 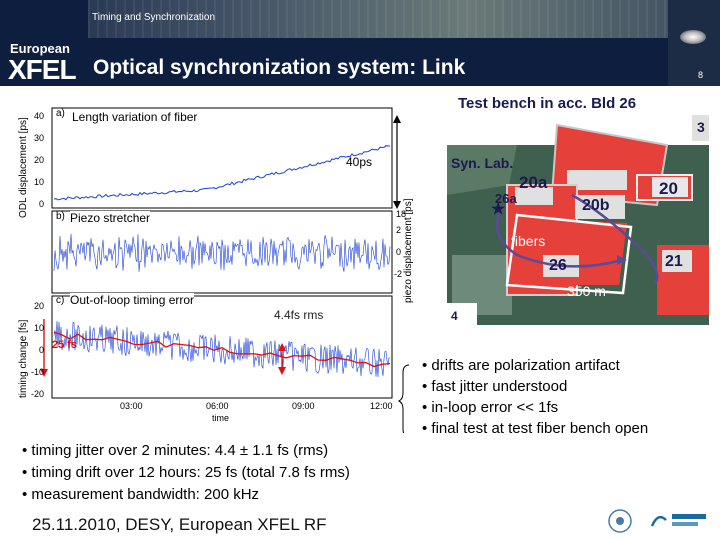 I want to click on panel-c-trace, so click(x=222, y=349).